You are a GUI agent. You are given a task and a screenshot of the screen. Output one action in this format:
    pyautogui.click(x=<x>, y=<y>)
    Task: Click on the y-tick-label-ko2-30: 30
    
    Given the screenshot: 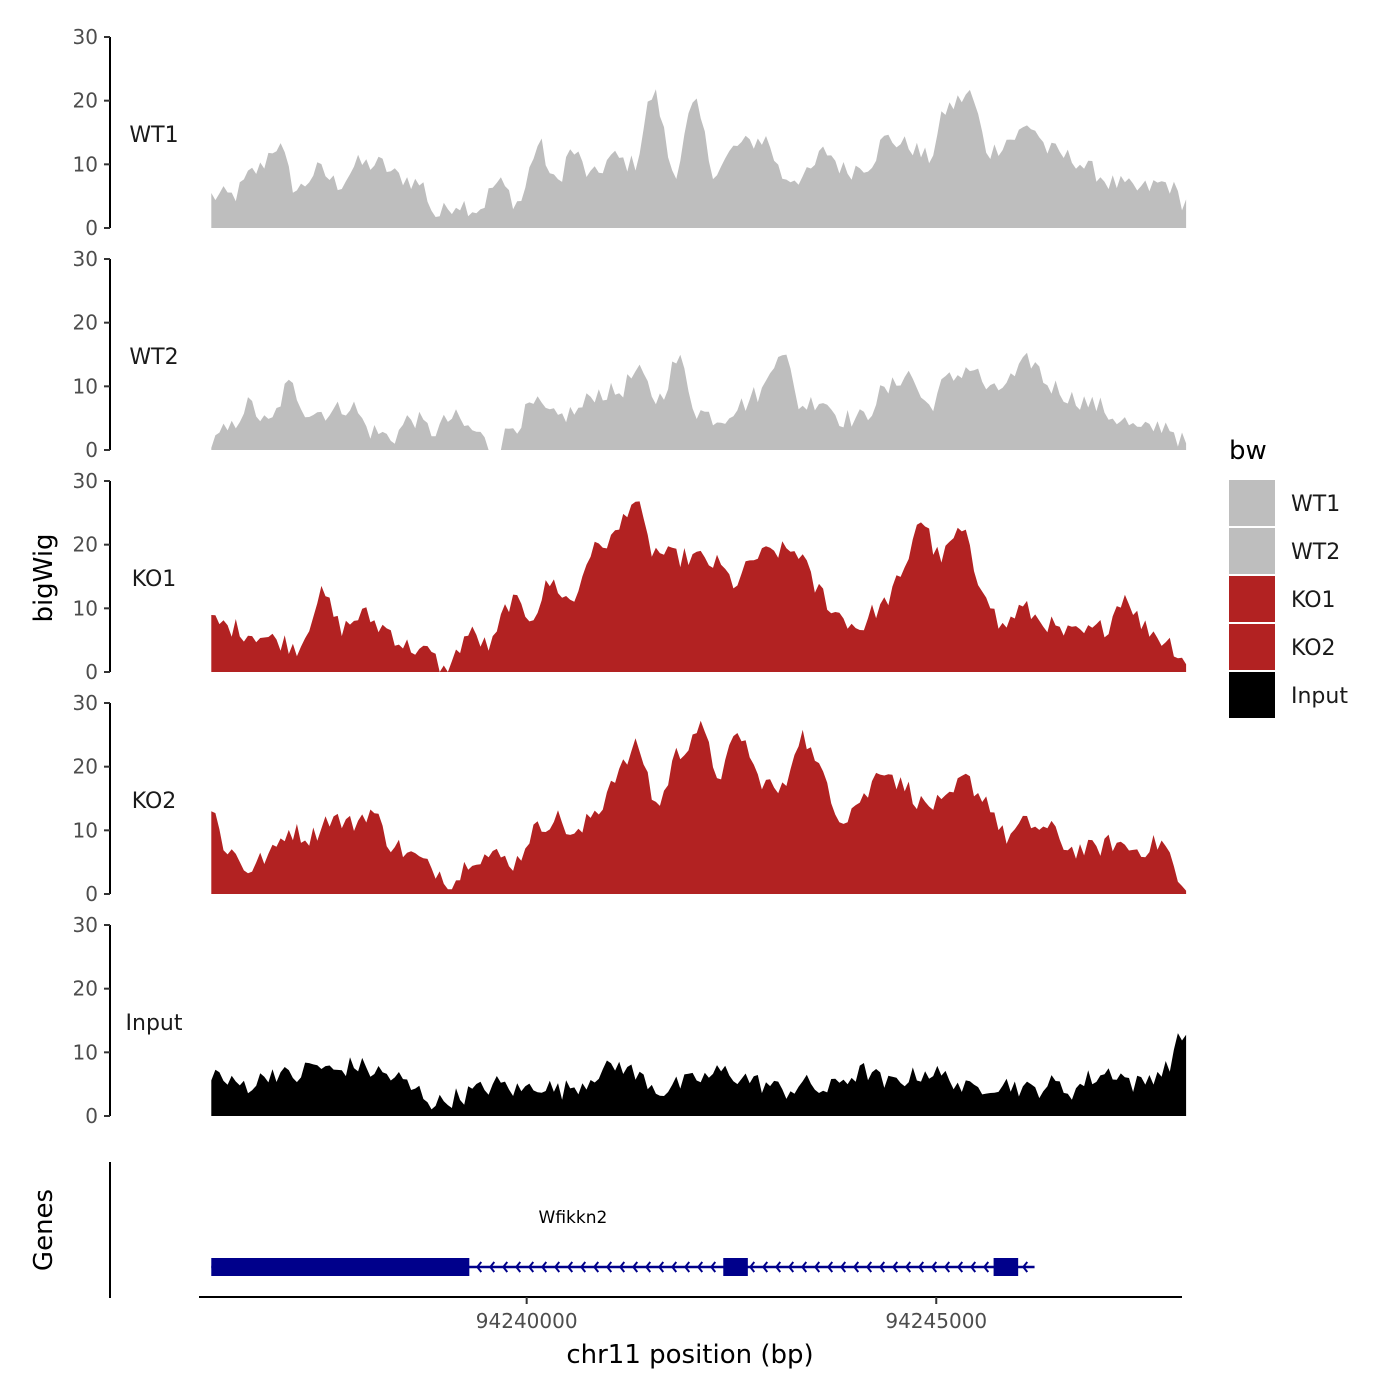 What is the action you would take?
    pyautogui.click(x=85, y=703)
    